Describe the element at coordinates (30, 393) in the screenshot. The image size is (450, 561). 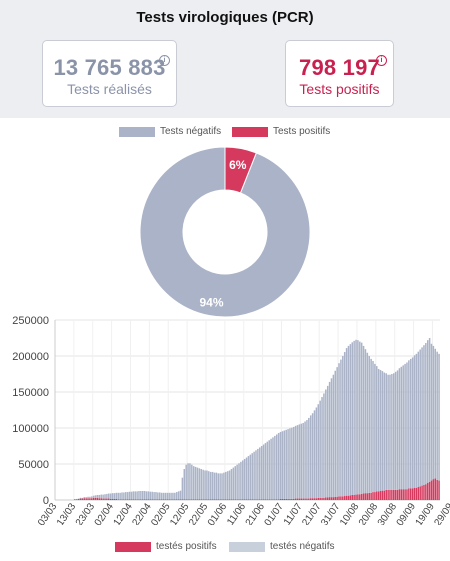
I see `y-tick-label: 150000` at that location.